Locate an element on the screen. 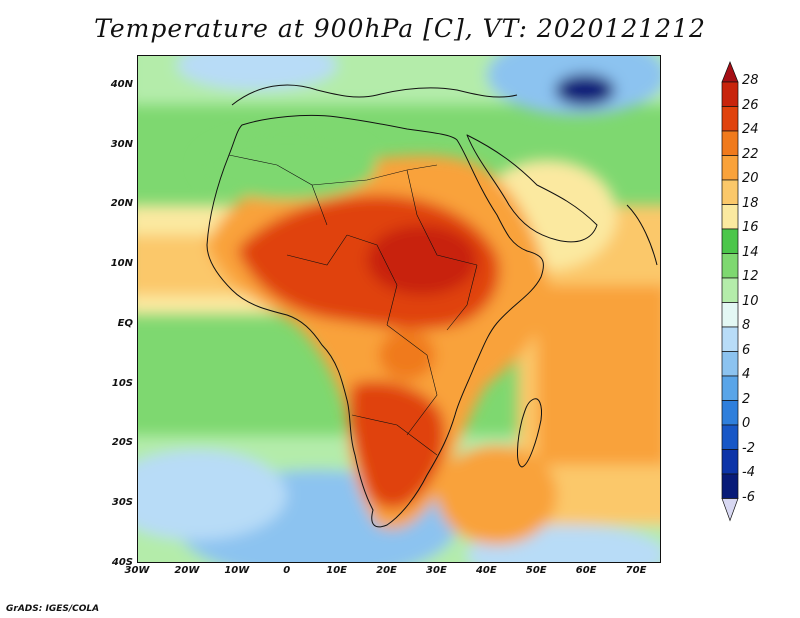 The height and width of the screenshot is (618, 800). sahel-border is located at coordinates (317, 250).